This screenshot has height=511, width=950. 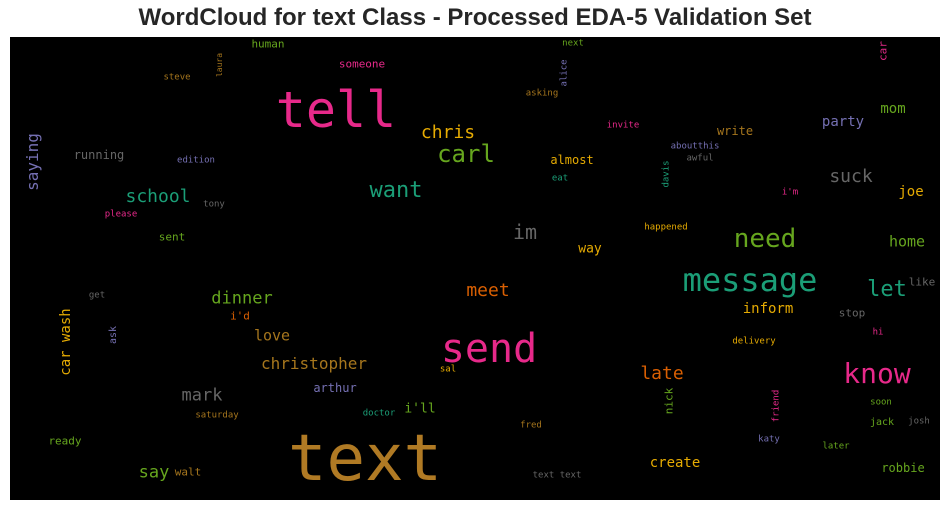 I want to click on word-hi: hi, so click(x=878, y=332).